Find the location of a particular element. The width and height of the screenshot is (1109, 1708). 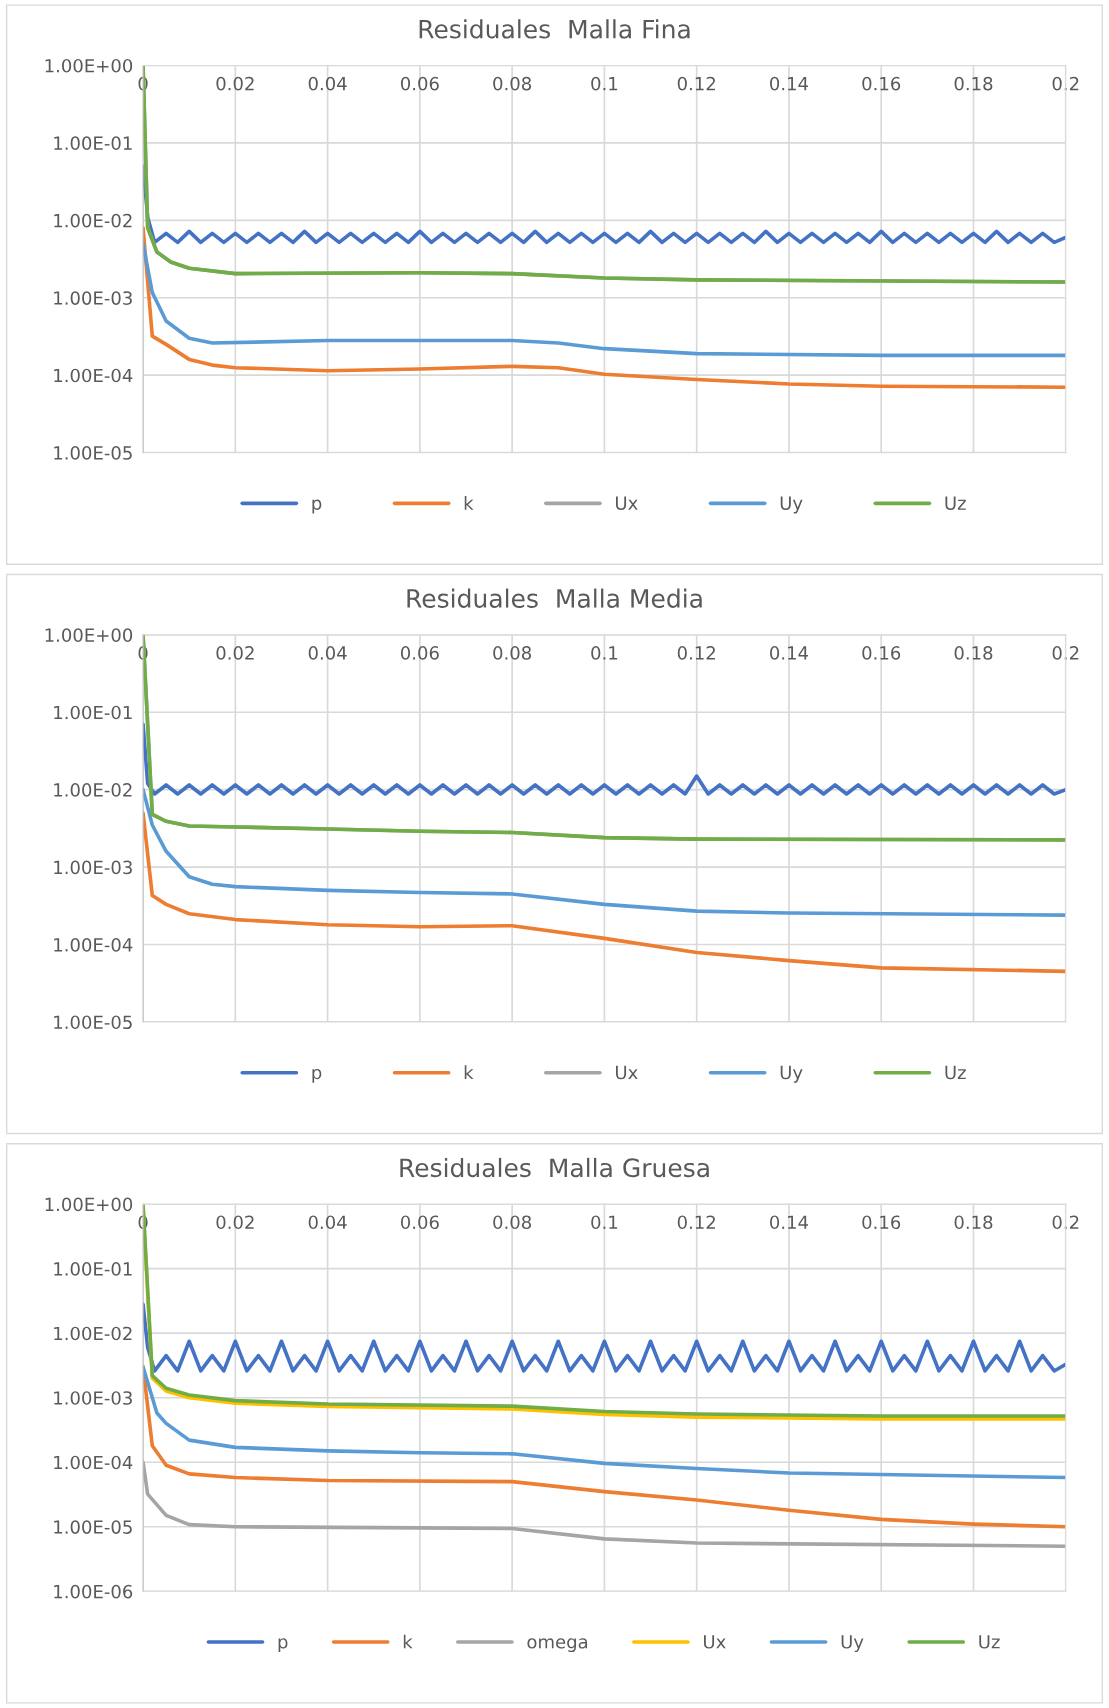

chart-title: Residuales Malla Gruesa is located at coordinates (554, 1167).